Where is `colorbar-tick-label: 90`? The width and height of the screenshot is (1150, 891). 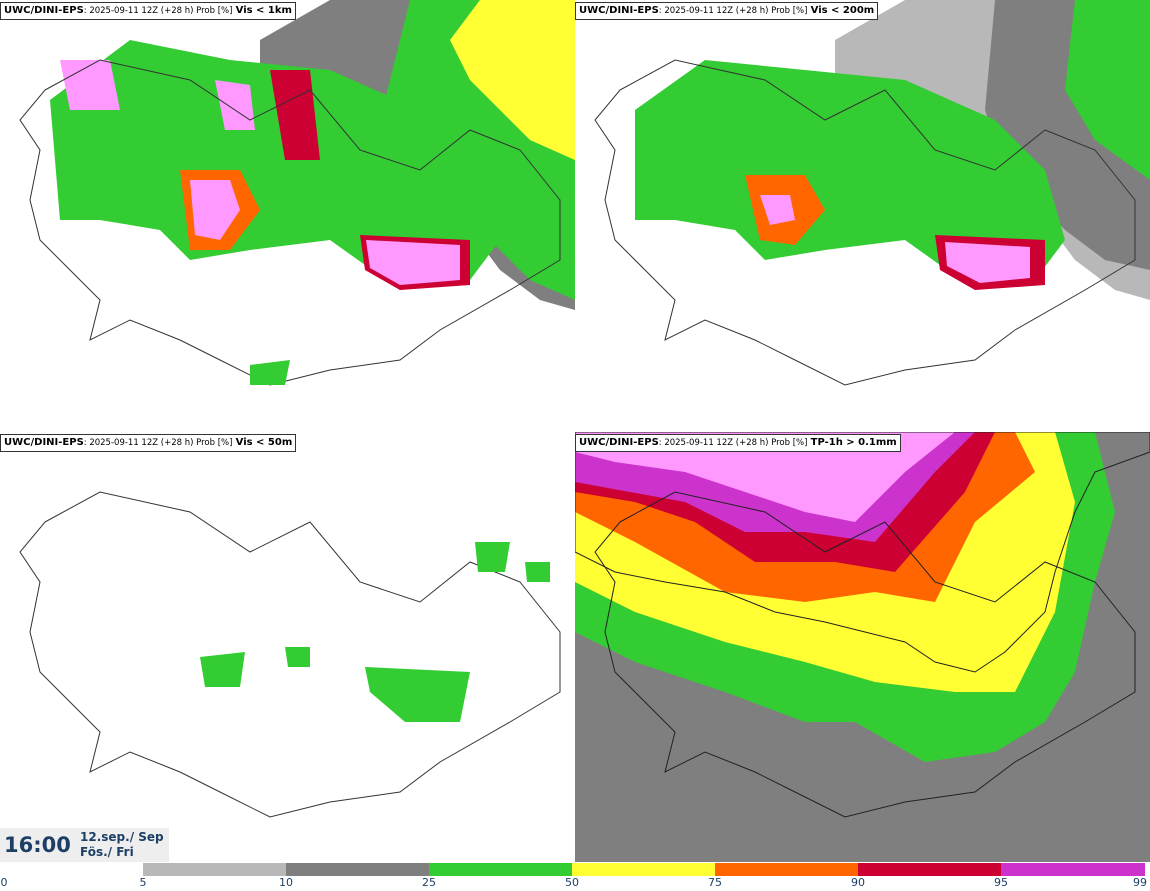 colorbar-tick-label: 90 is located at coordinates (858, 882).